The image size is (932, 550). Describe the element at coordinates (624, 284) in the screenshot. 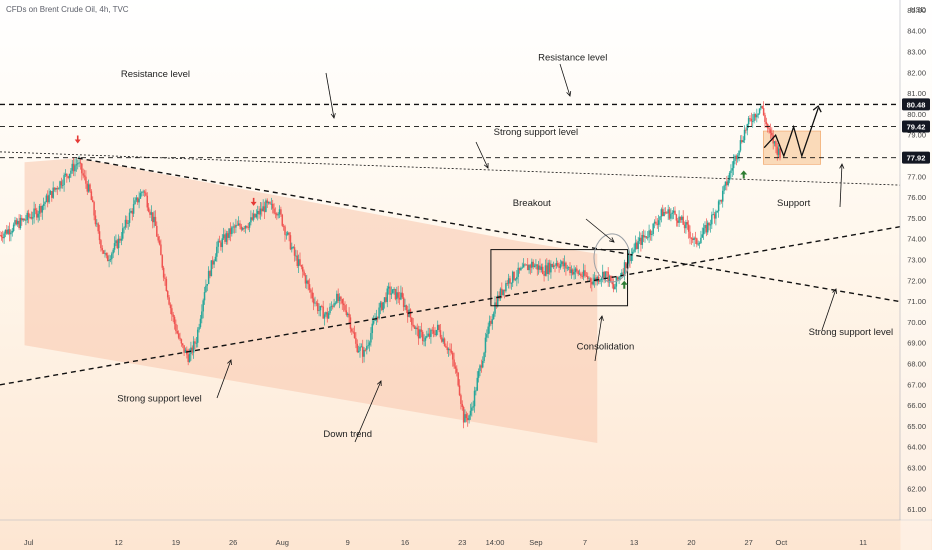

I see `buy-arrow-icon` at that location.